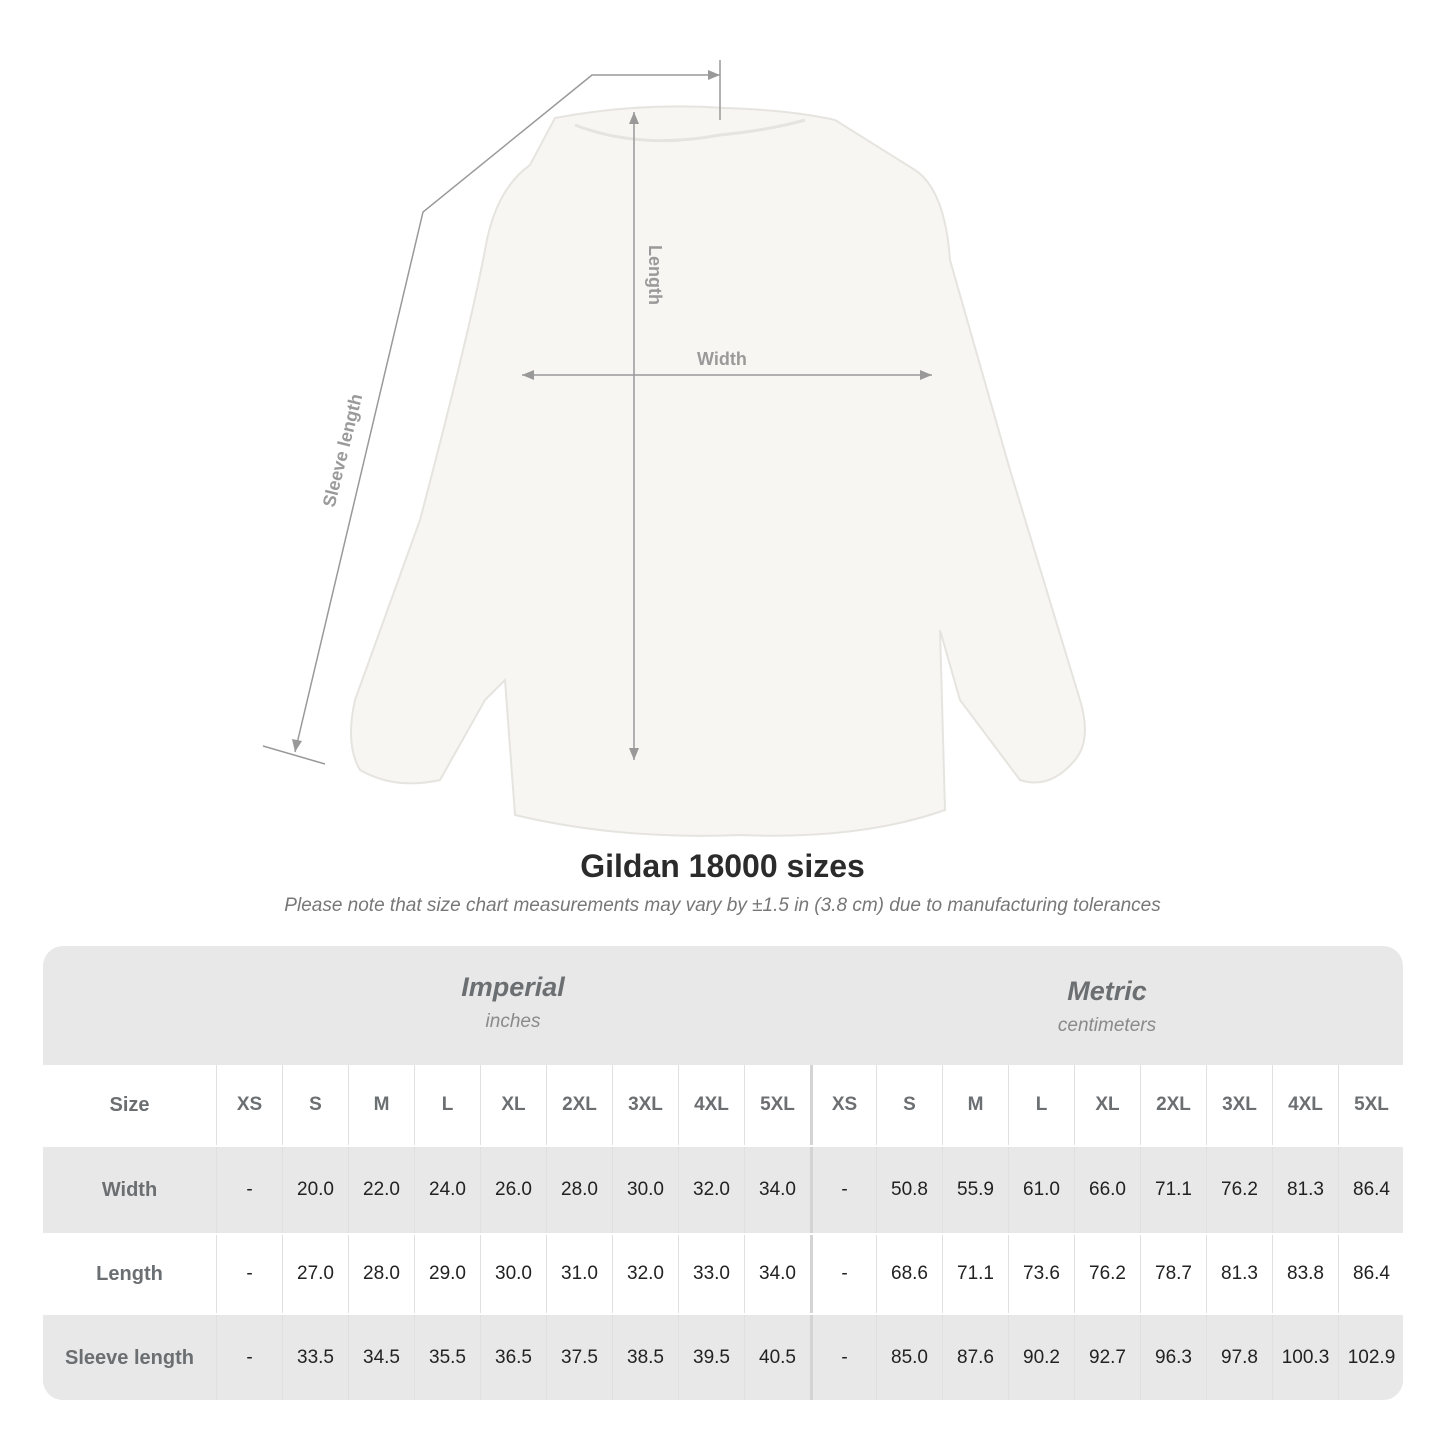 This screenshot has height=1445, width=1445. I want to click on size-imperial-3xl: 3XL, so click(645, 1105).